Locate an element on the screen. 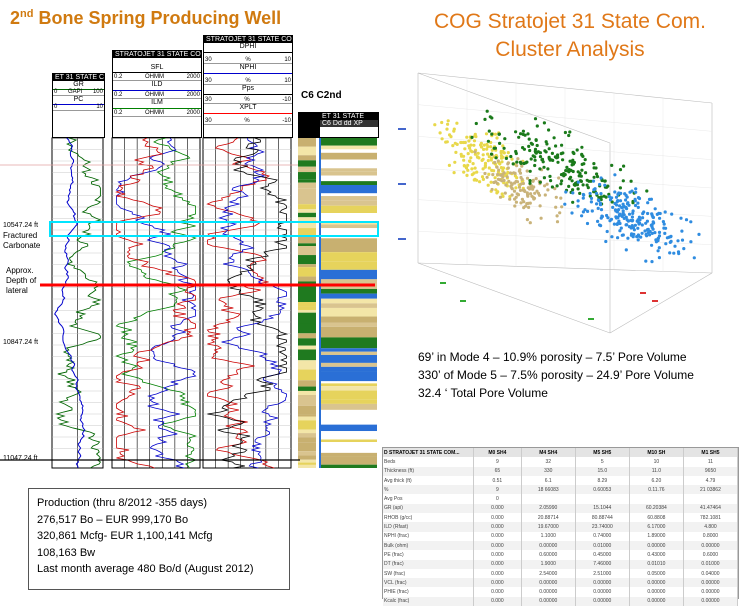 The height and width of the screenshot is (606, 750). annotation-depth-of: Depth of is located at coordinates (21, 280).